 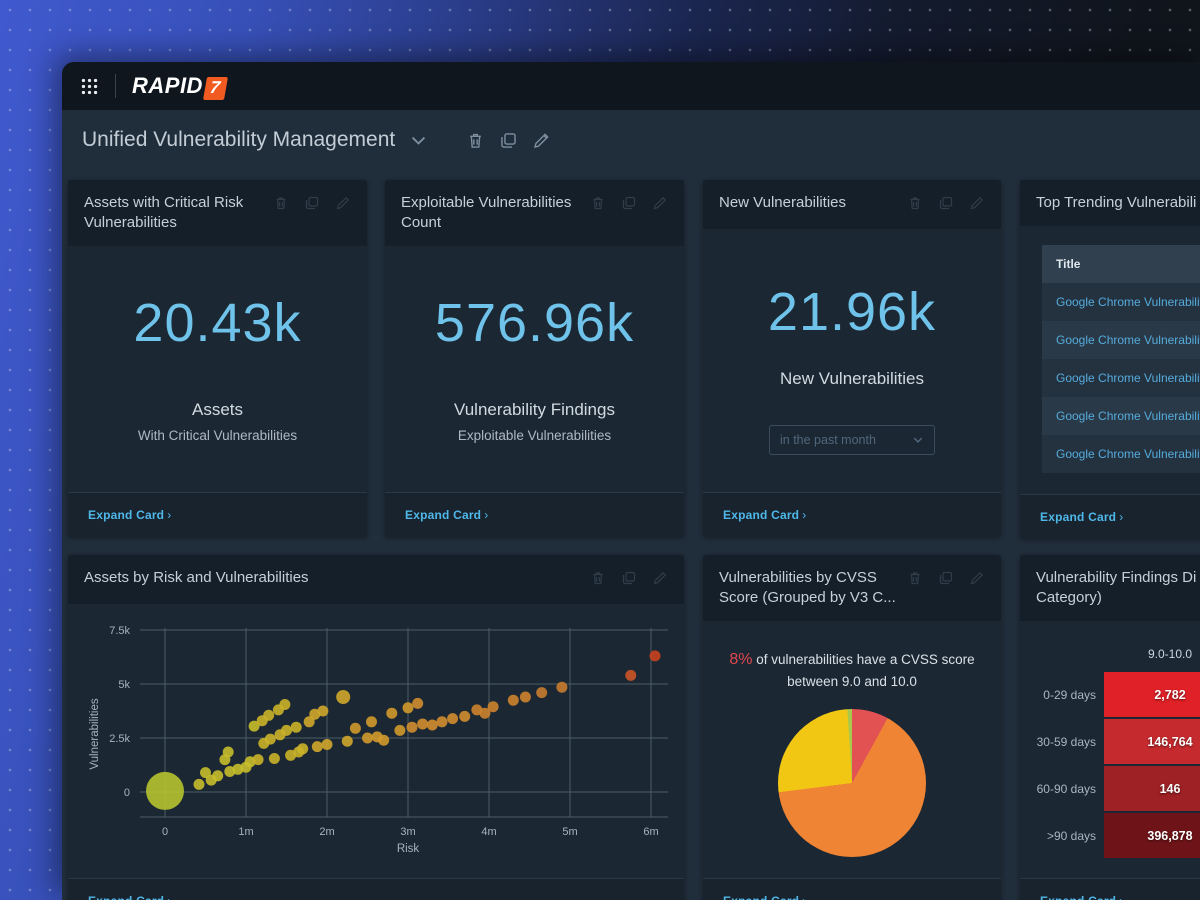 I want to click on dashboard-delete-icon, so click(x=475, y=140).